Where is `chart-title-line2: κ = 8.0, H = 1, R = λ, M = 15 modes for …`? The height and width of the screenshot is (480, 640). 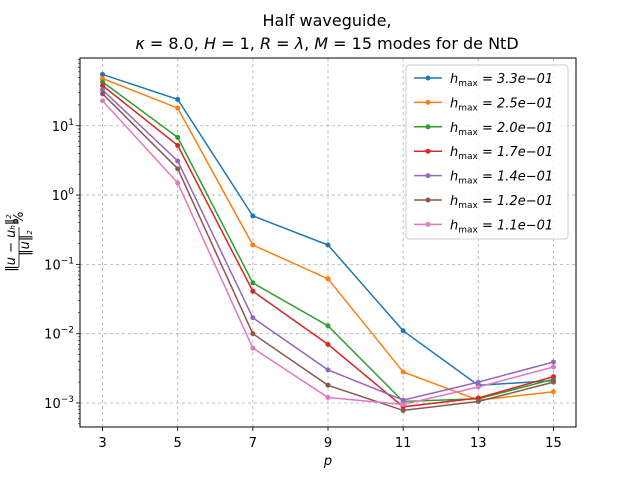 chart-title-line2: κ = 8.0, H = 1, R = λ, M = 15 modes for … is located at coordinates (326, 43).